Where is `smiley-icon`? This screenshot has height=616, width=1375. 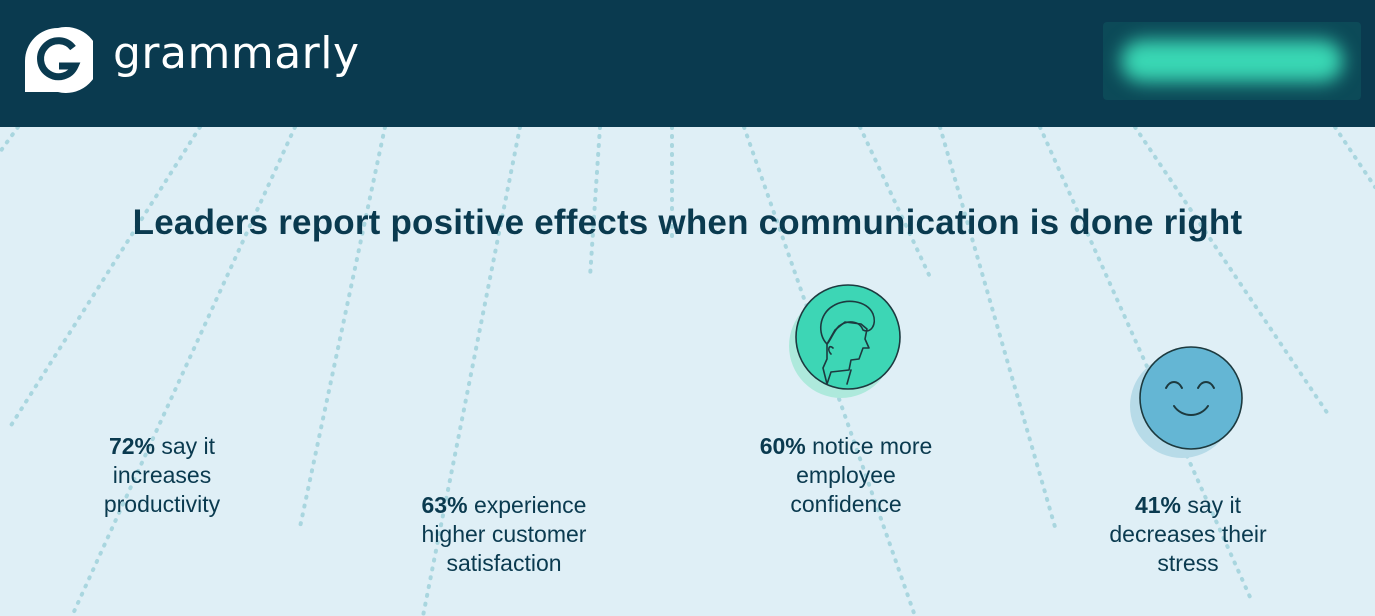 smiley-icon is located at coordinates (1186, 402).